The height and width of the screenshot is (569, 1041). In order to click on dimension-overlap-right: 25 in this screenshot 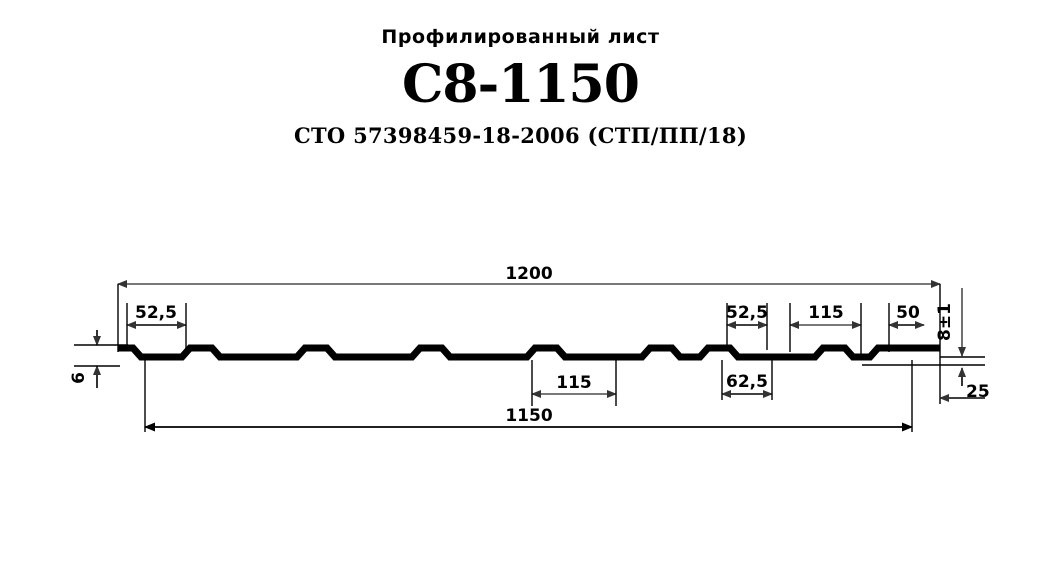, I will do `click(926, 382)`.